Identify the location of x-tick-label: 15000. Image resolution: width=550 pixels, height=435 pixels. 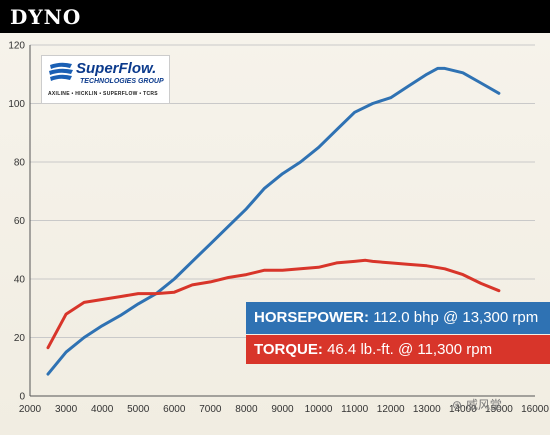
(499, 409).